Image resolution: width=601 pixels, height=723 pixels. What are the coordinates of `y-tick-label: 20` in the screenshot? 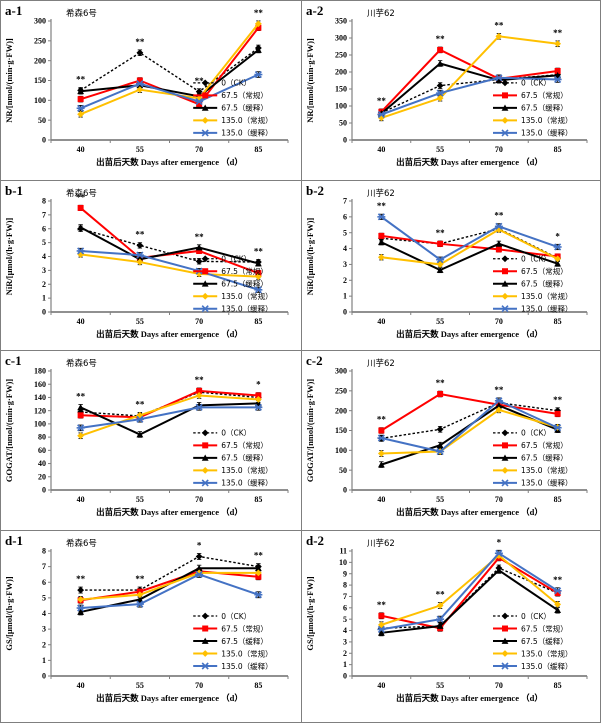 It's located at (42, 476).